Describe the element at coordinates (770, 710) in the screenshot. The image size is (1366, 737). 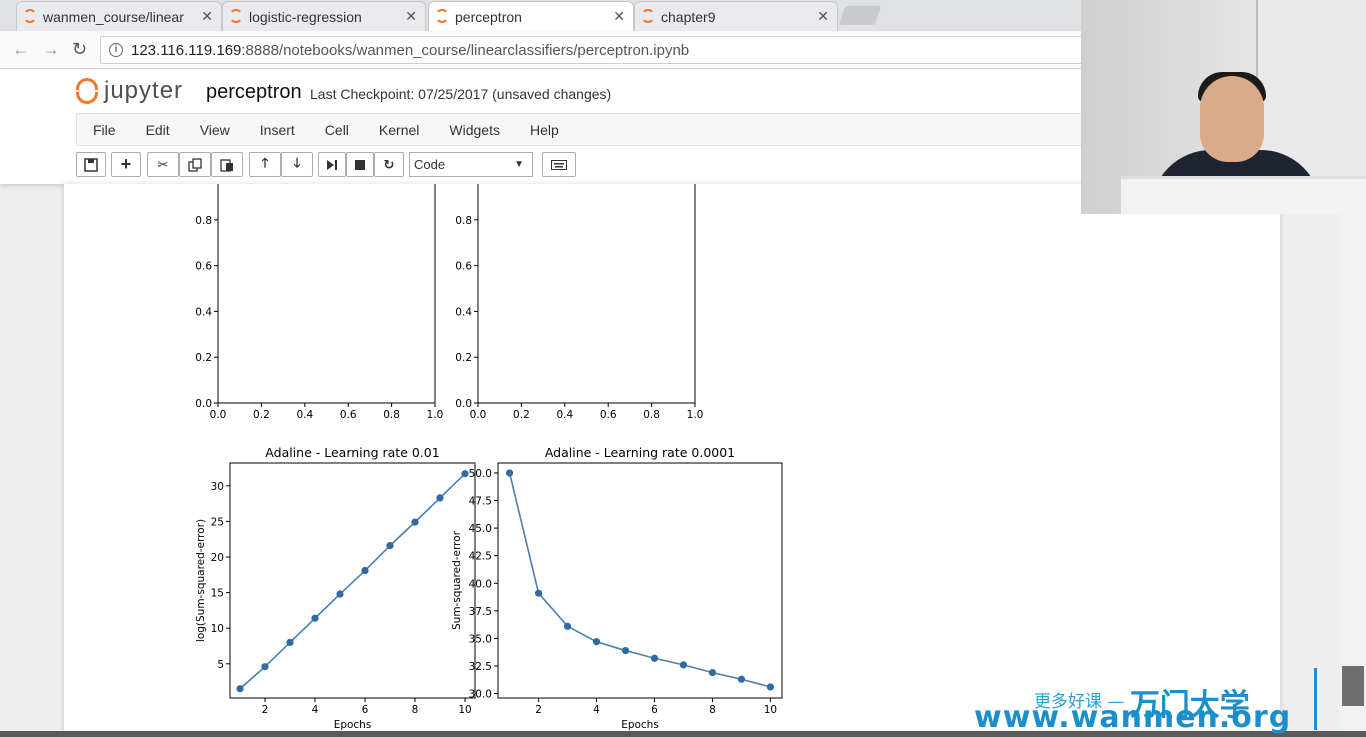
I see `x-tick-label: 10` at that location.